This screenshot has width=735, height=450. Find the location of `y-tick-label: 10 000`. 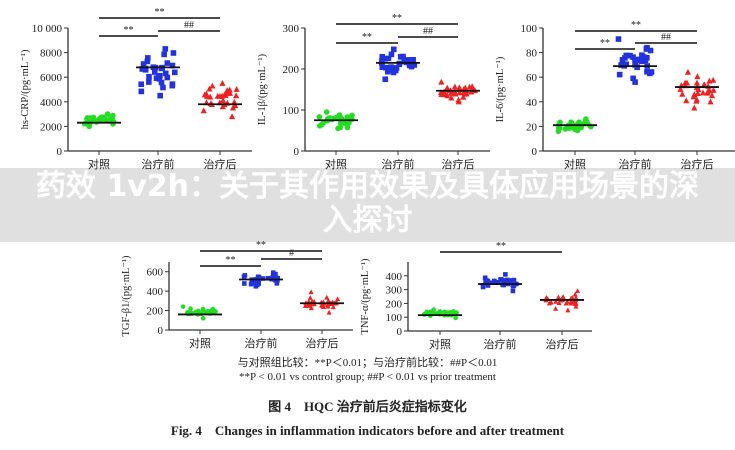

y-tick-label: 10 000 is located at coordinates (47, 29).